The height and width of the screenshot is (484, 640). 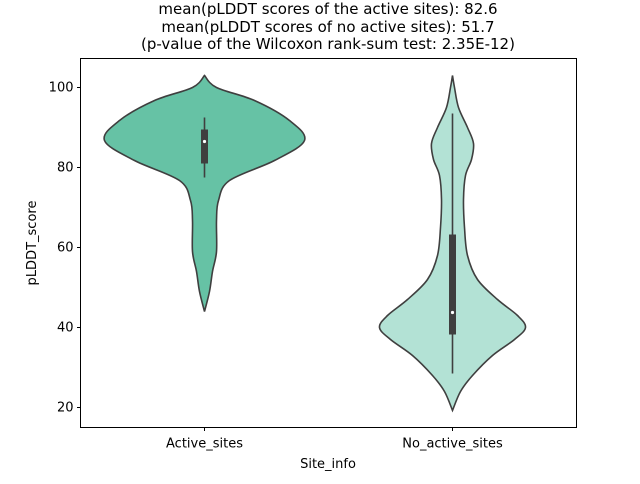 What do you see at coordinates (65, 168) in the screenshot?
I see `y-tick-label: 80` at bounding box center [65, 168].